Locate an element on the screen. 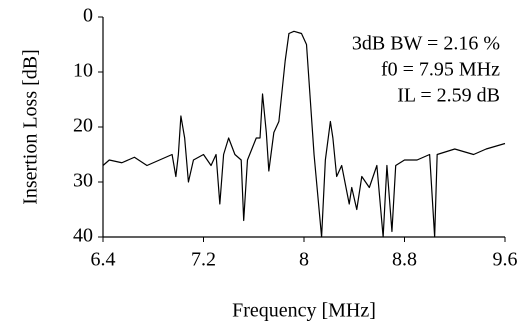 The height and width of the screenshot is (333, 528). x-tick-label: 6.4 is located at coordinates (103, 260).